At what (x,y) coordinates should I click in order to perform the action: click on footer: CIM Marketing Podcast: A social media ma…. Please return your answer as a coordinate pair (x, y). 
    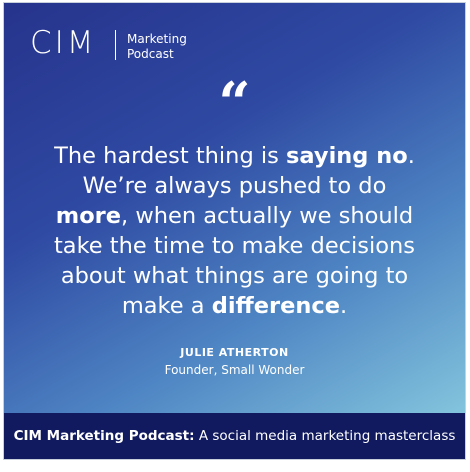
    Looking at the image, I should click on (234, 436).